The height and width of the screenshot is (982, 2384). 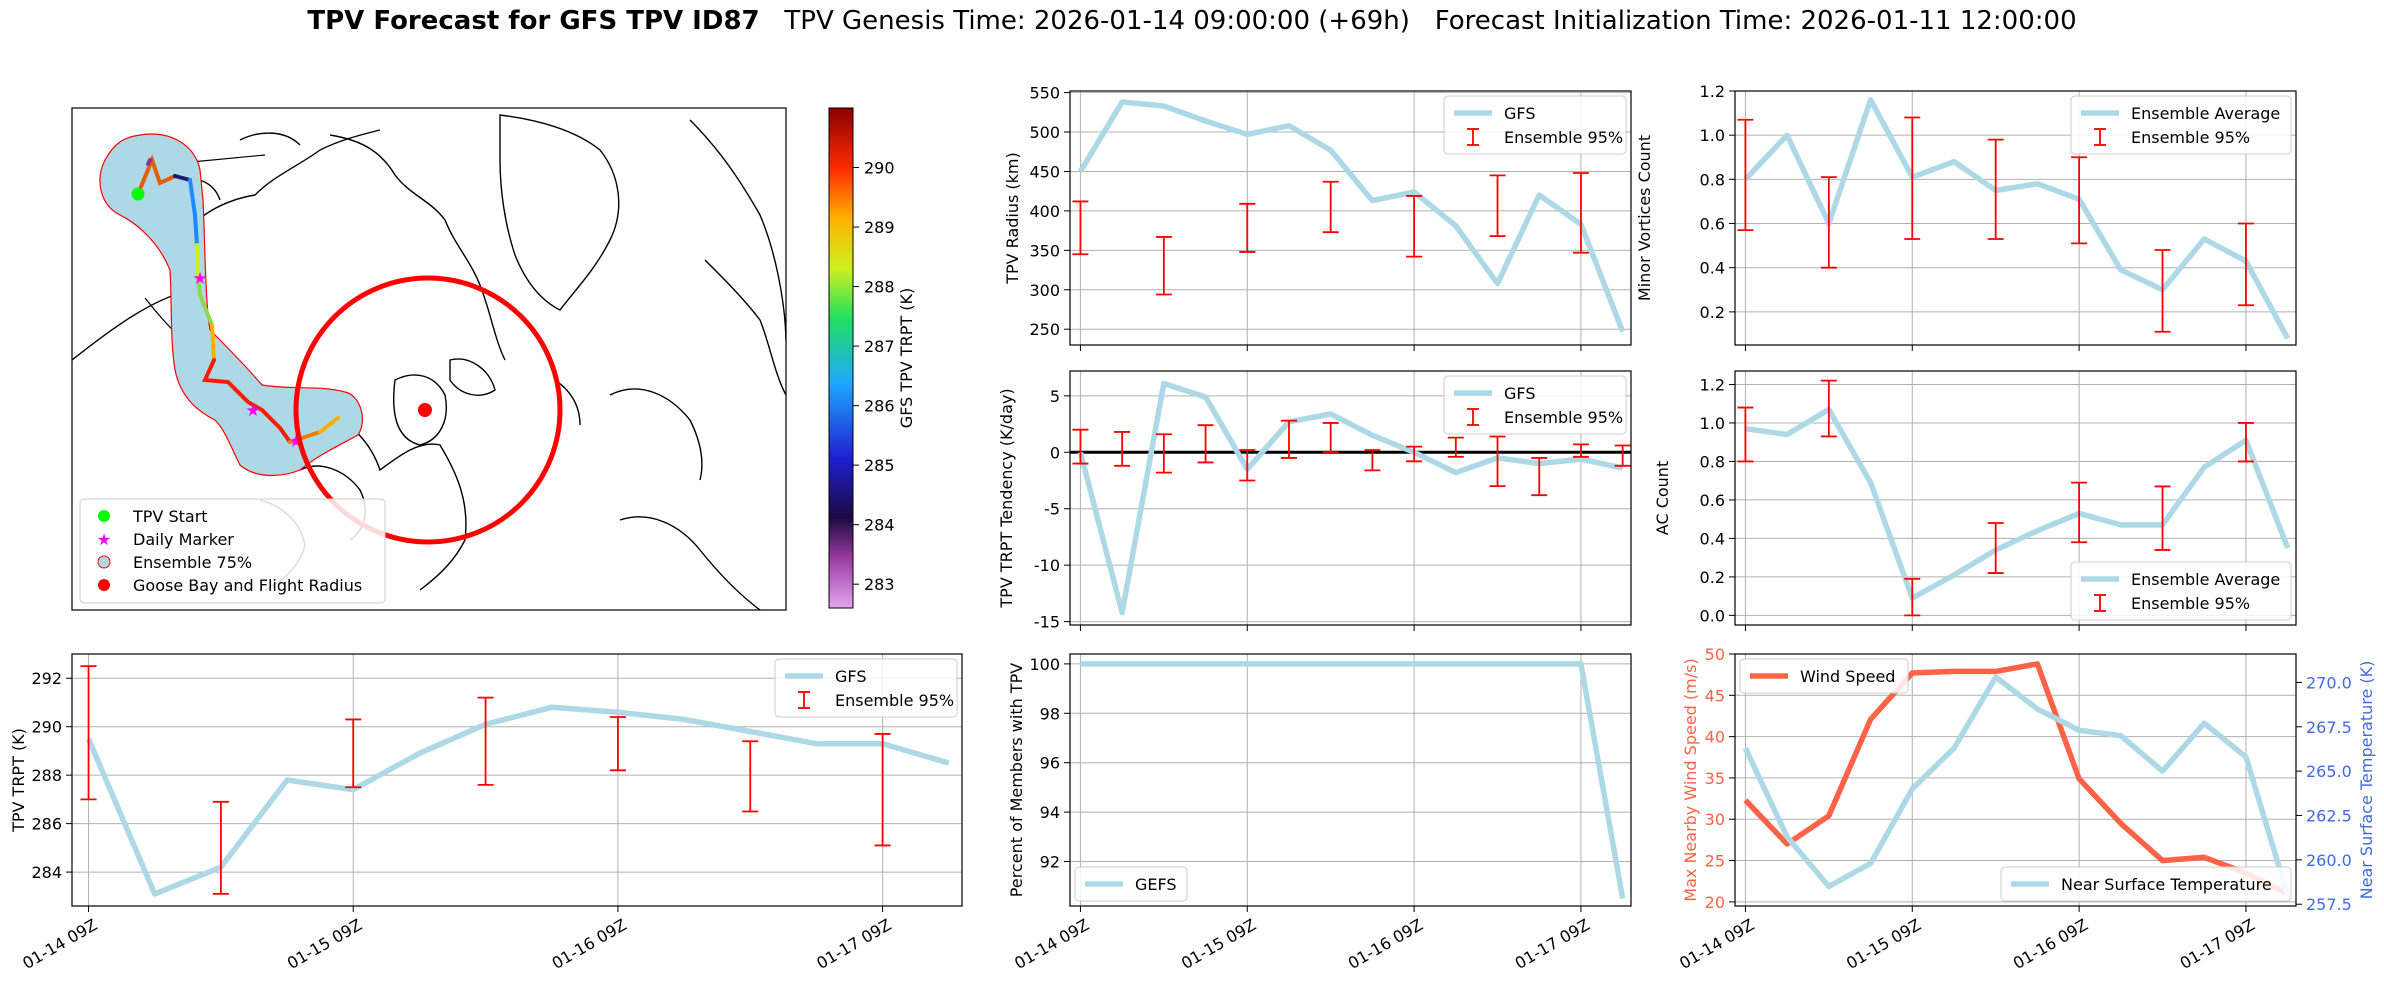 I want to click on y2-tick-label: 270.0, so click(x=2329, y=682).